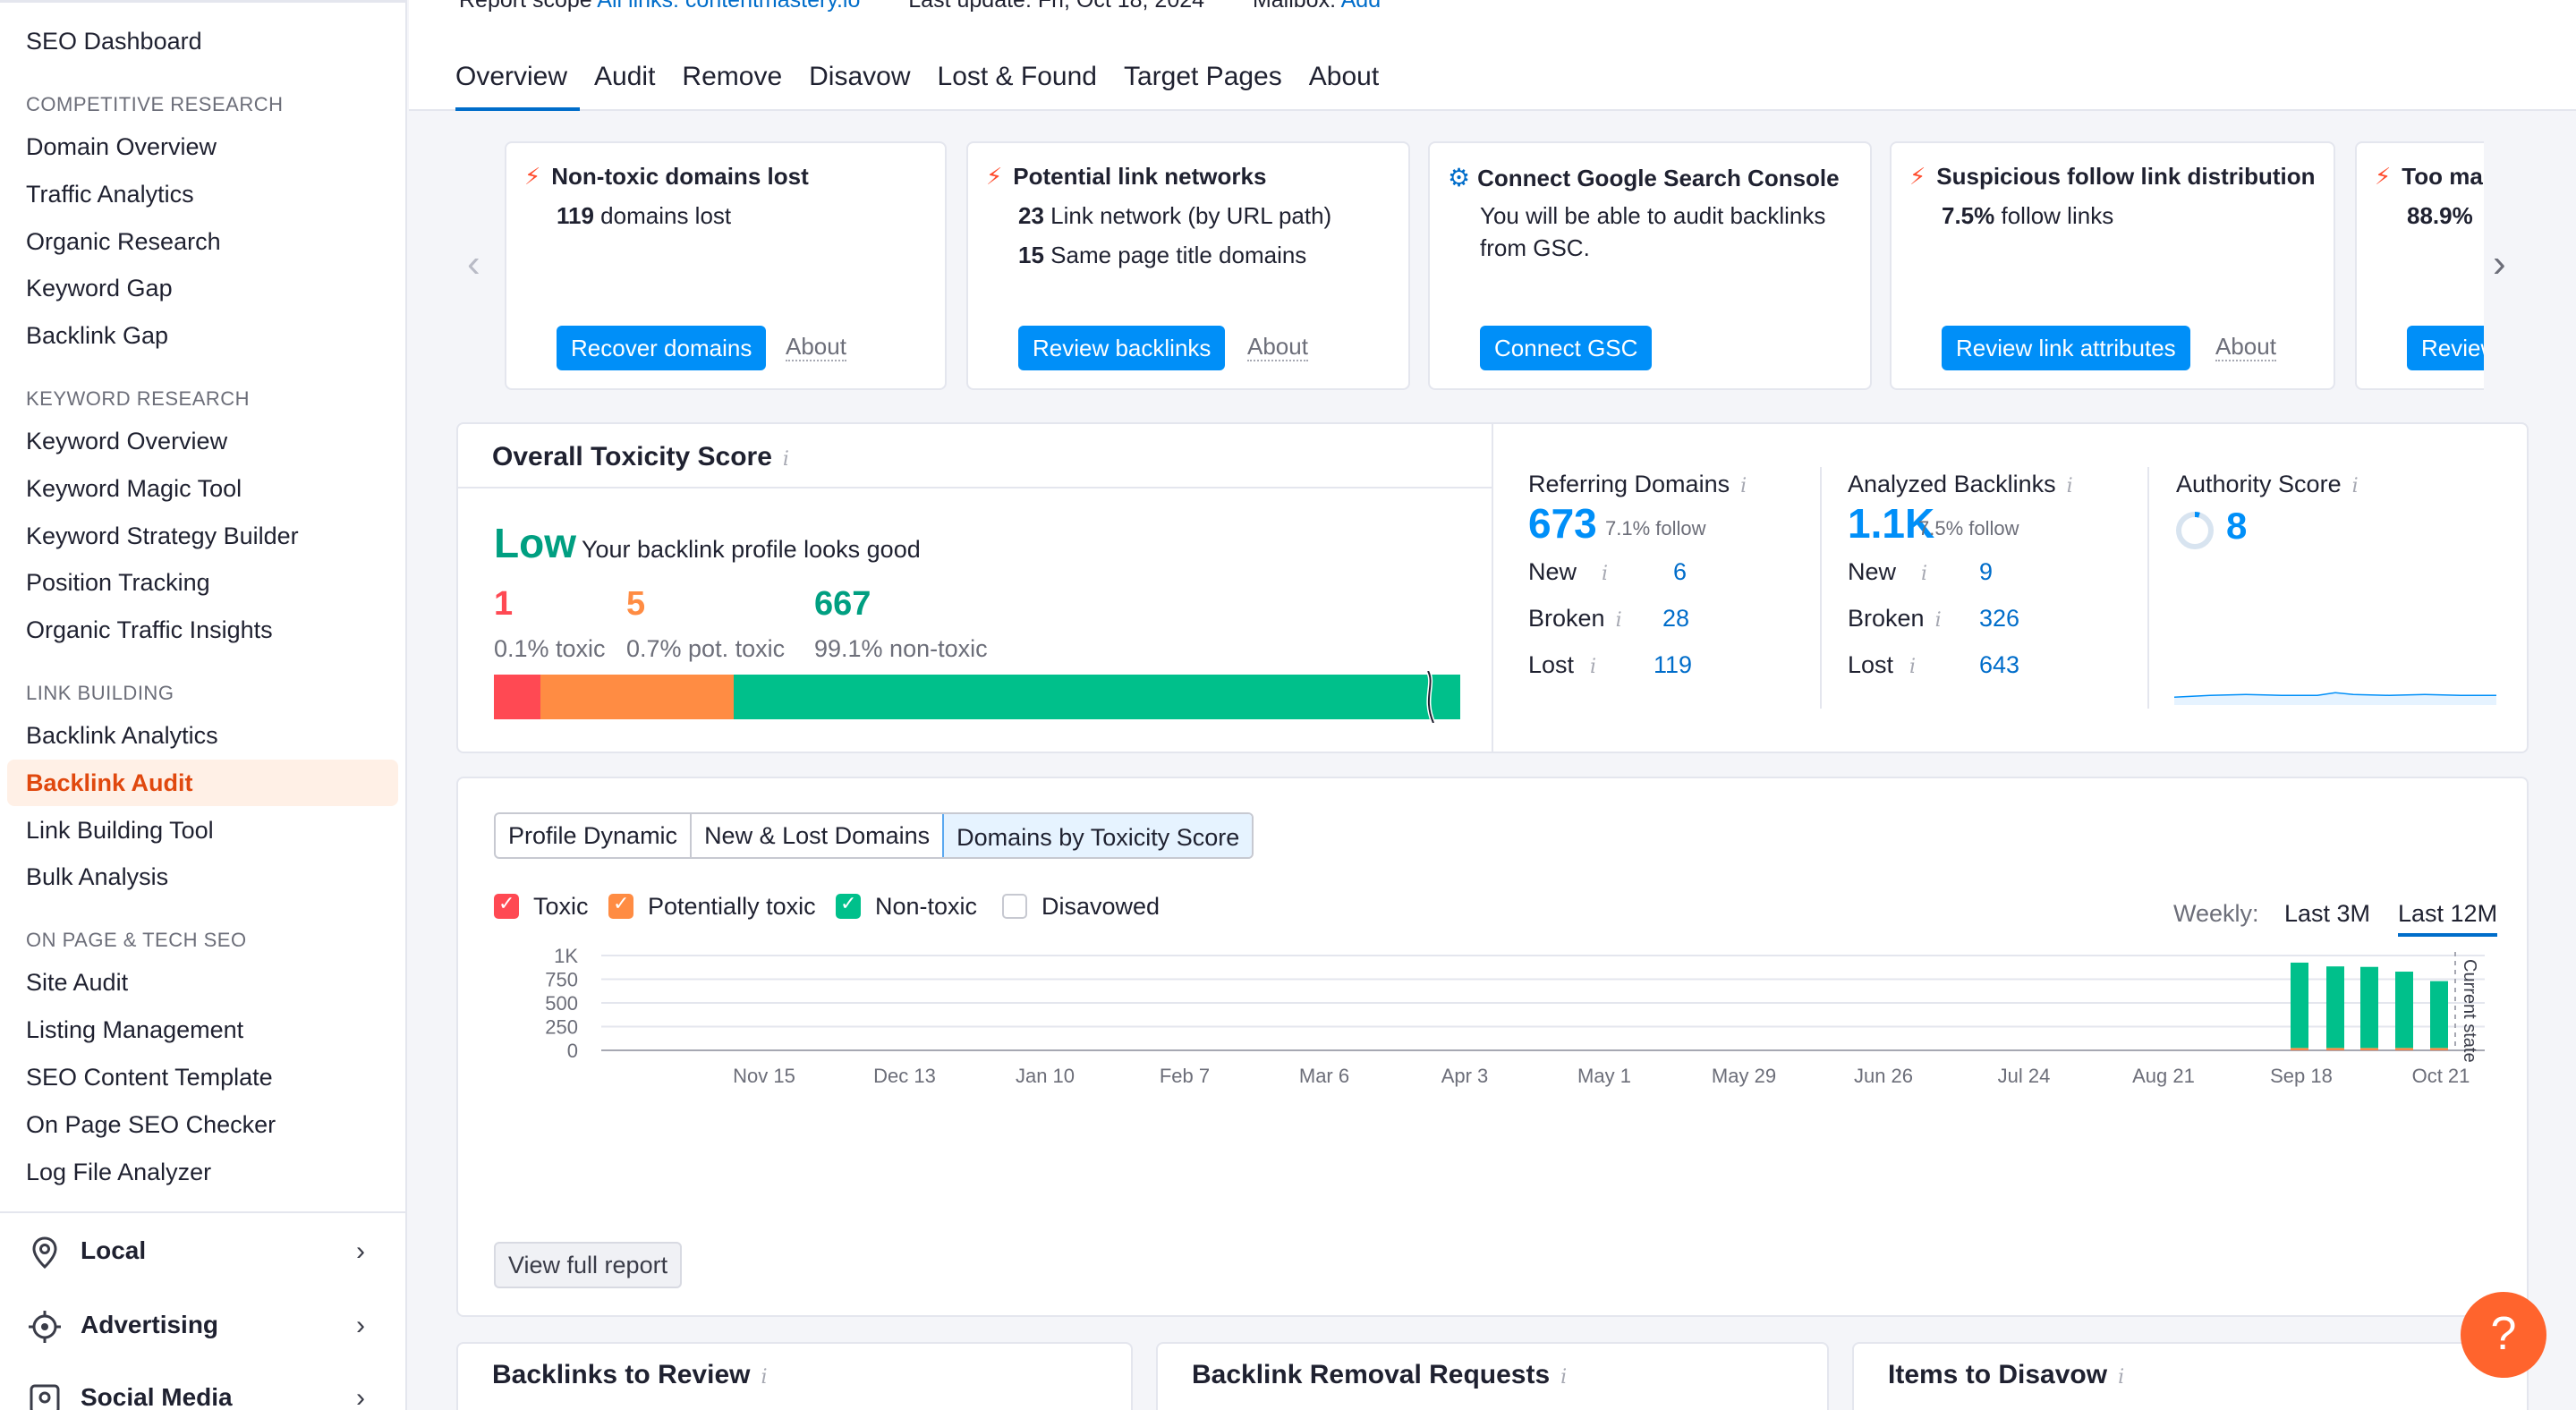  Describe the element at coordinates (99, 289) in the screenshot. I see `sidebar-item-keyword-gap: Keyword Gap` at that location.